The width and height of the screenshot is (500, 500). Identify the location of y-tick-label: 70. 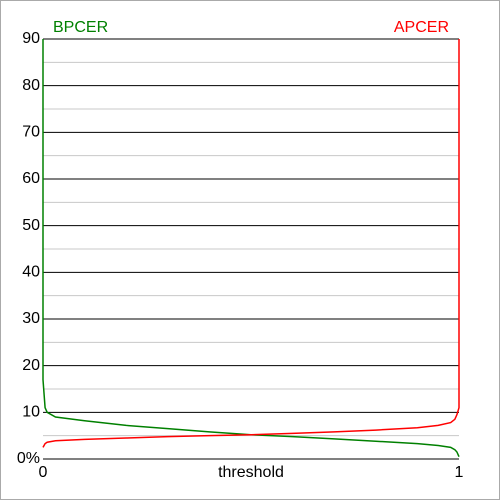
(31, 132).